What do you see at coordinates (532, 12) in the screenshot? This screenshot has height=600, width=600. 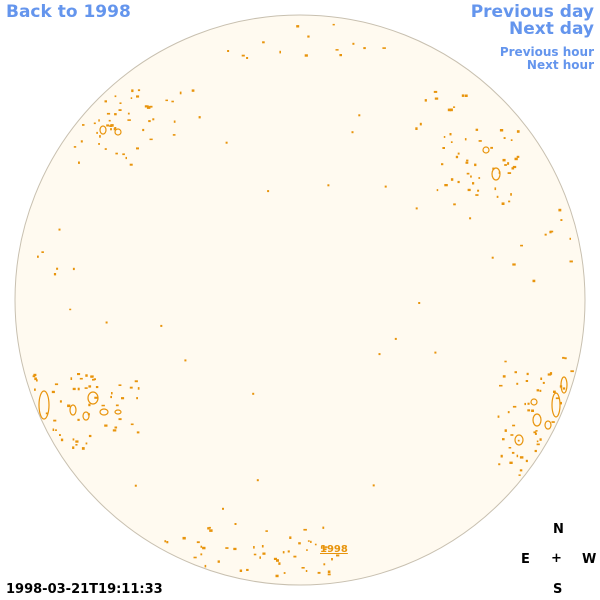 I see `previous-day-link: Previous day` at bounding box center [532, 12].